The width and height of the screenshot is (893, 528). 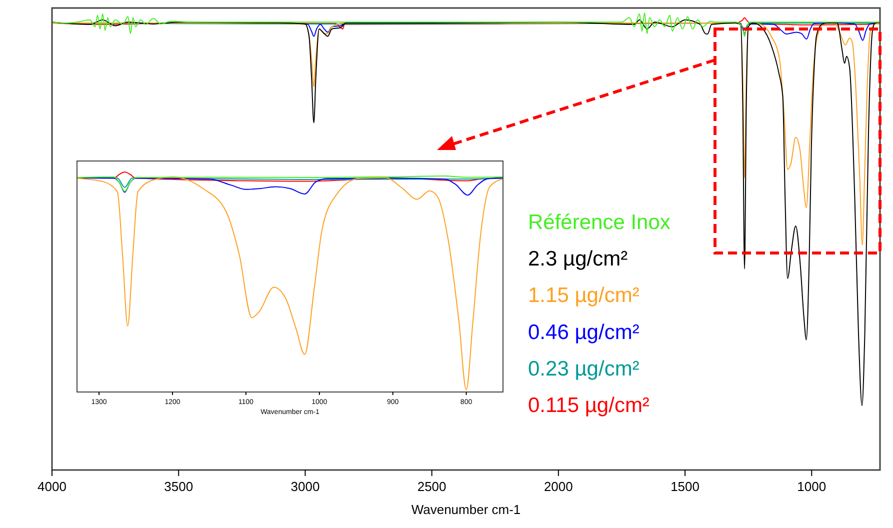 I want to click on text: Référence Inox, so click(x=599, y=222).